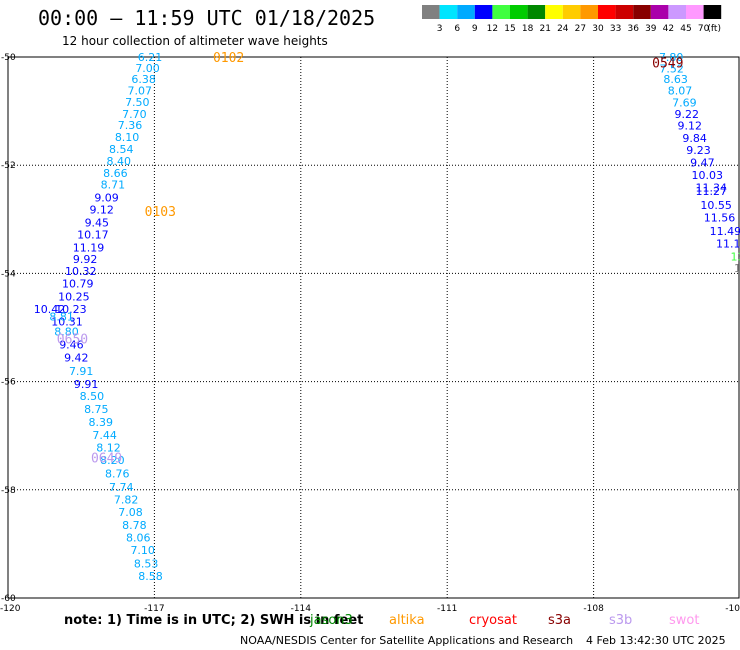  I want to click on color-scale-label: 18, so click(528, 29).